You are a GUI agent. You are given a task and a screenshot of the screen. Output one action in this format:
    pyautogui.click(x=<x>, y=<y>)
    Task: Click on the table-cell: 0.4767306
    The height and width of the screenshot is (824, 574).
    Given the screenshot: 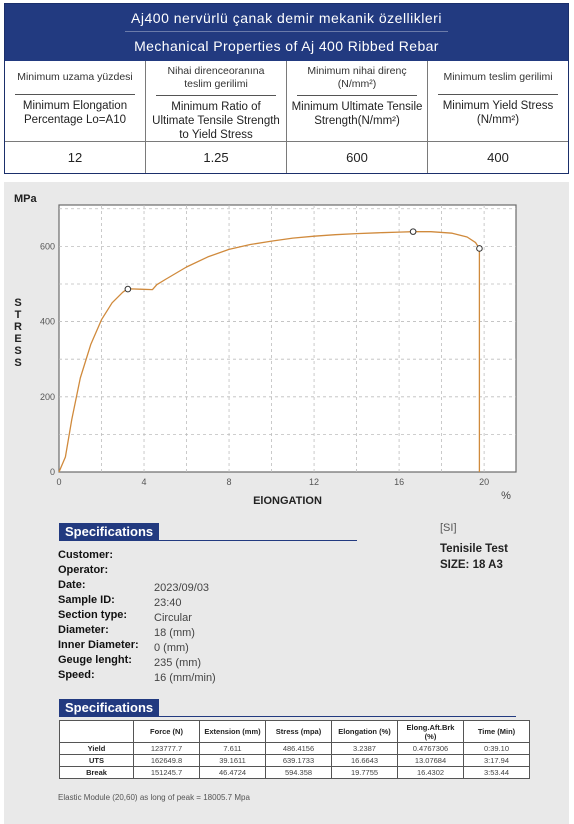 What is the action you would take?
    pyautogui.click(x=430, y=748)
    